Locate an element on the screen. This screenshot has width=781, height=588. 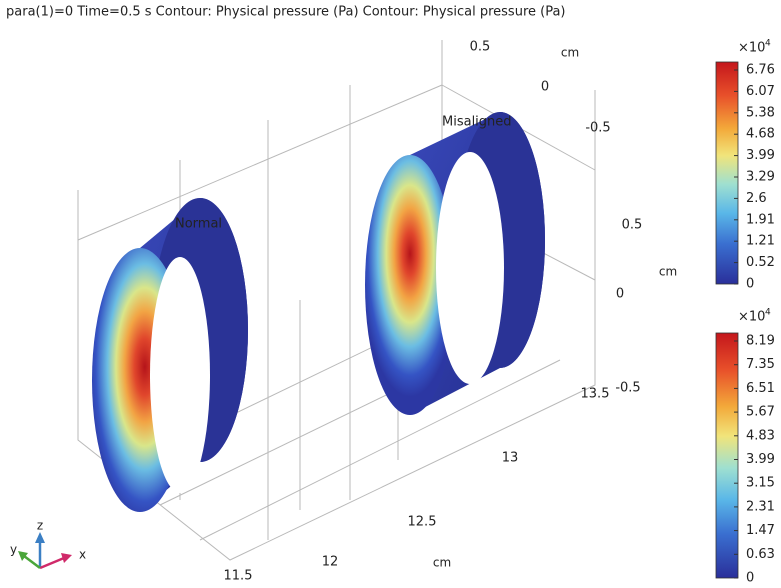
colorbar-tick-label: 1.21 is located at coordinates (760, 241).